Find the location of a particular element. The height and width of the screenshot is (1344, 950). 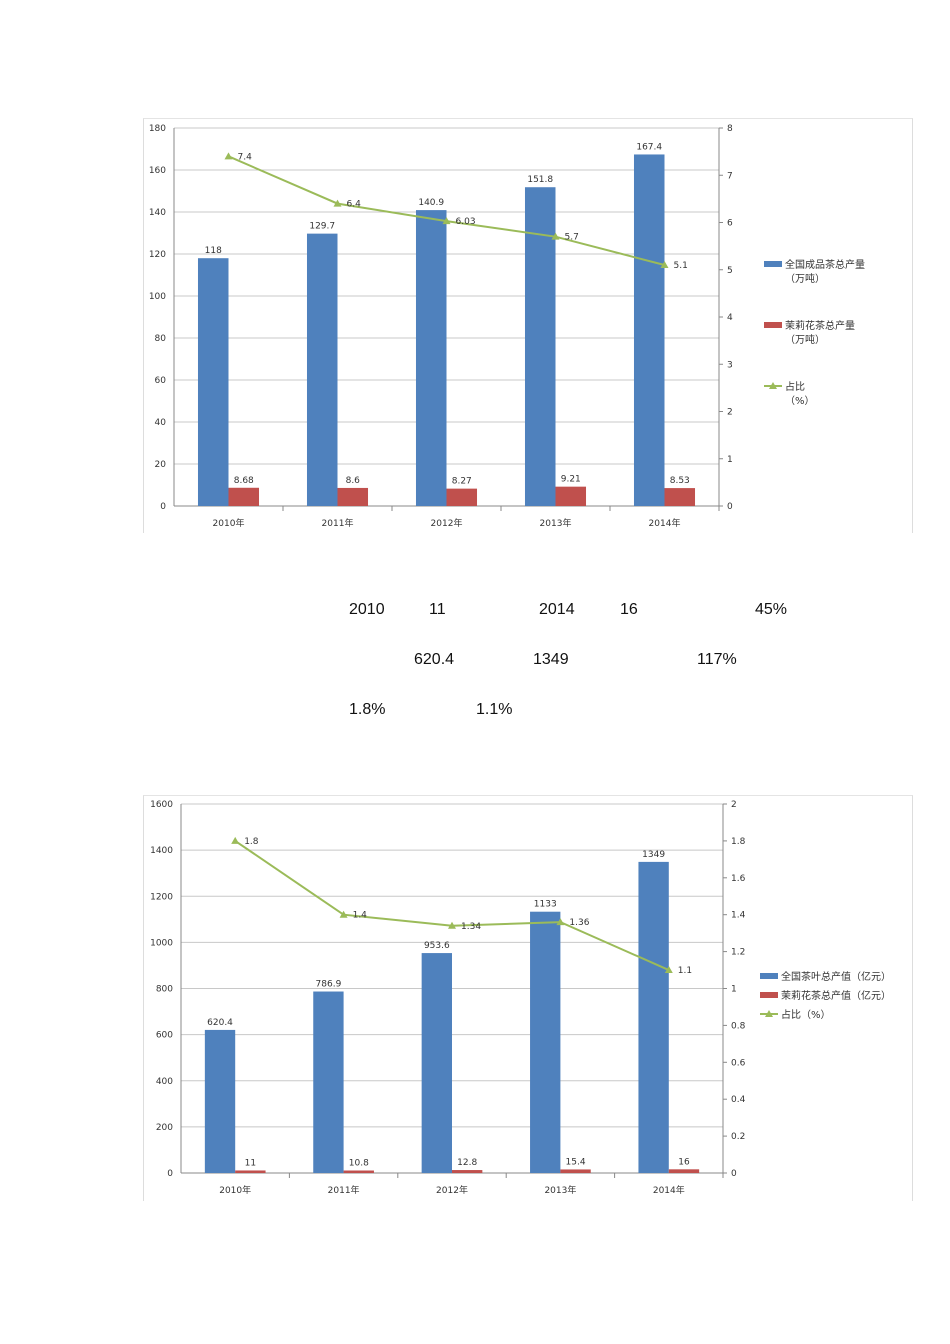

legend-label-unit: （%） is located at coordinates (800, 401).